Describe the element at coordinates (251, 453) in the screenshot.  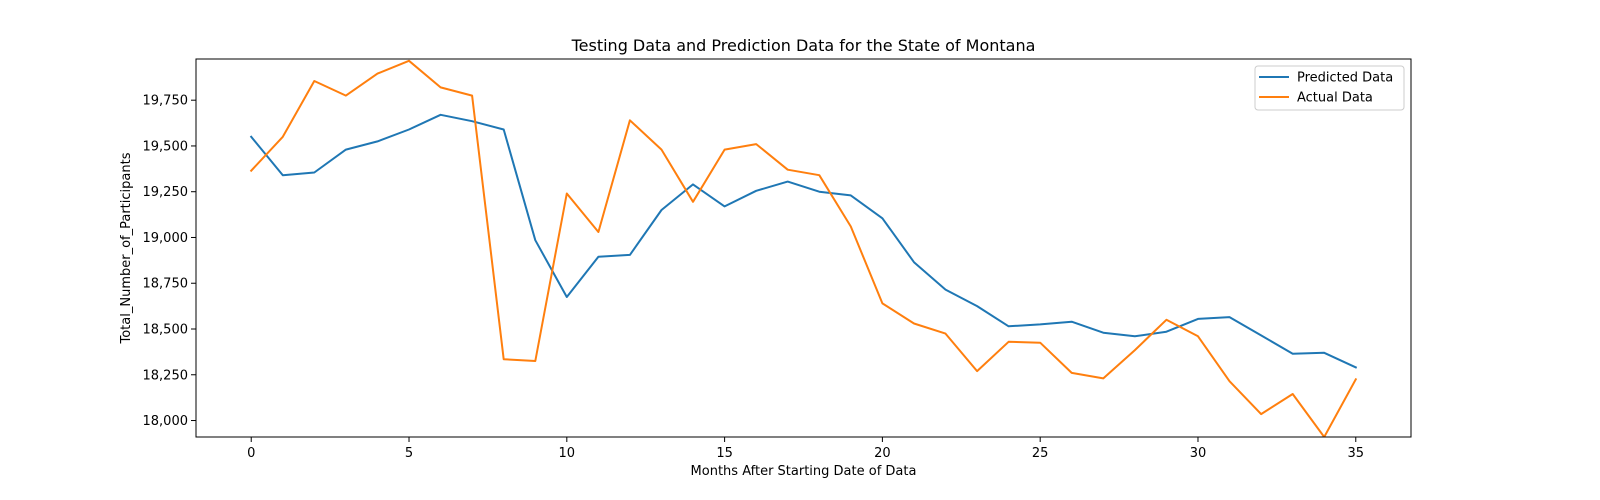
I see `x-tick-label: 0` at that location.